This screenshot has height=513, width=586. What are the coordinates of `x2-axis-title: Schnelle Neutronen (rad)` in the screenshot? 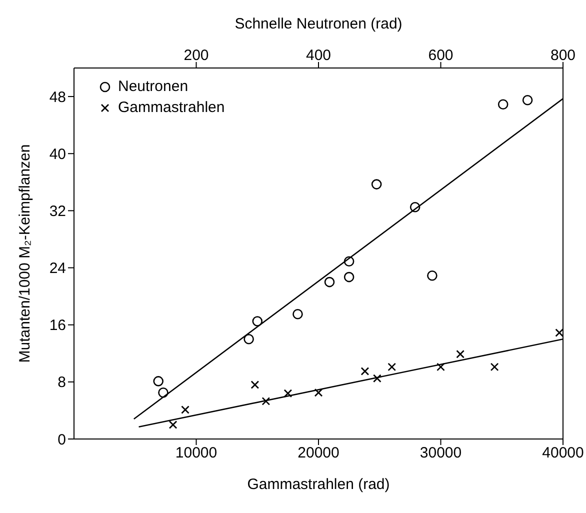 It's located at (318, 24).